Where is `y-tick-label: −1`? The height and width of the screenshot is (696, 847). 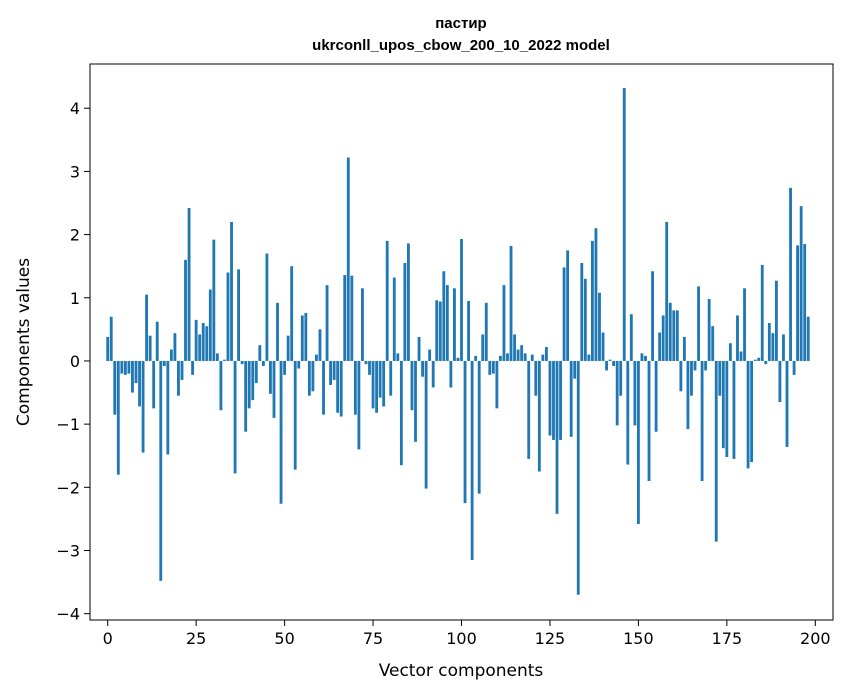
y-tick-label: −1 is located at coordinates (68, 424).